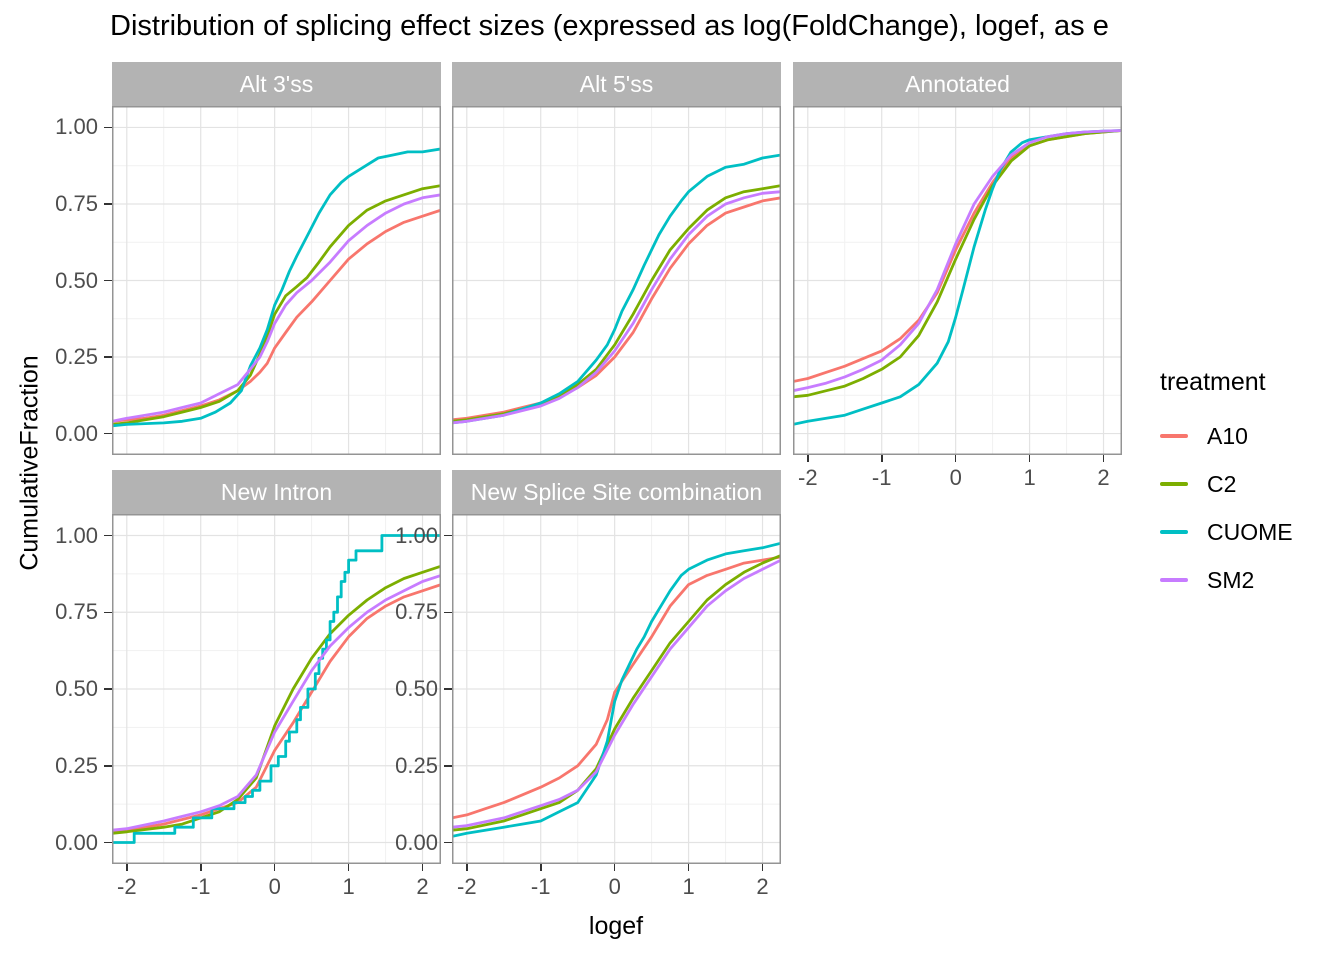  I want to click on legend-key-cuome, so click(1174, 532).